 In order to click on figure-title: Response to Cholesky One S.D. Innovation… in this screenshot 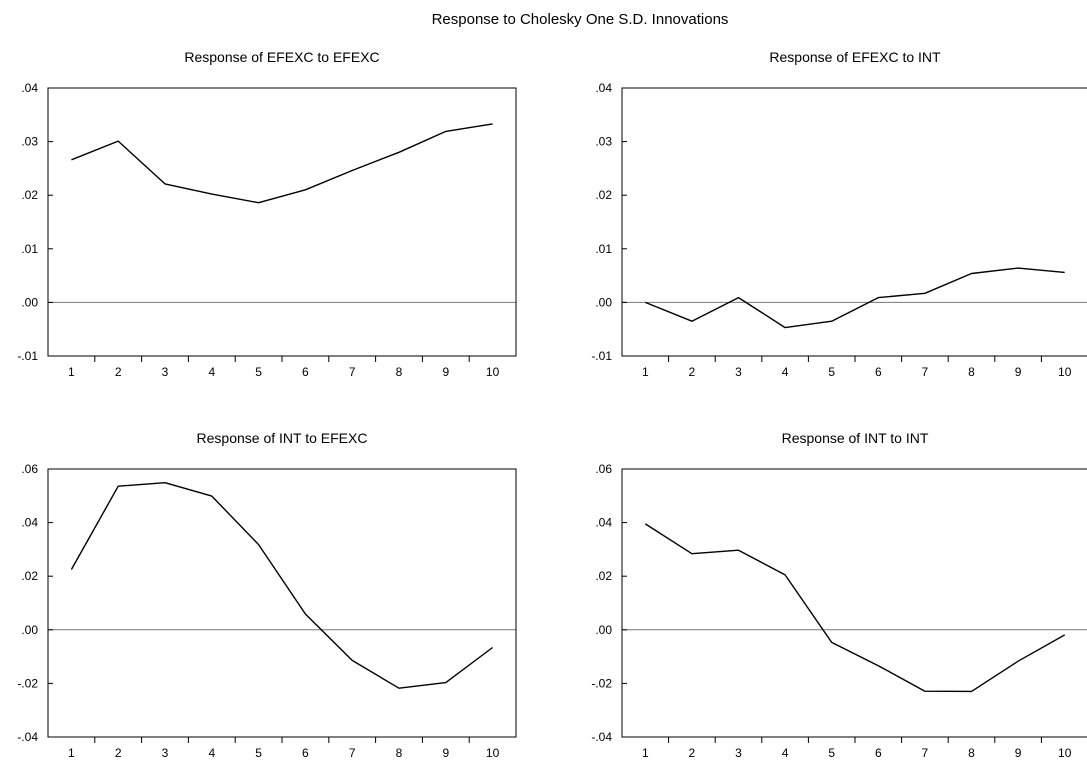, I will do `click(580, 19)`.